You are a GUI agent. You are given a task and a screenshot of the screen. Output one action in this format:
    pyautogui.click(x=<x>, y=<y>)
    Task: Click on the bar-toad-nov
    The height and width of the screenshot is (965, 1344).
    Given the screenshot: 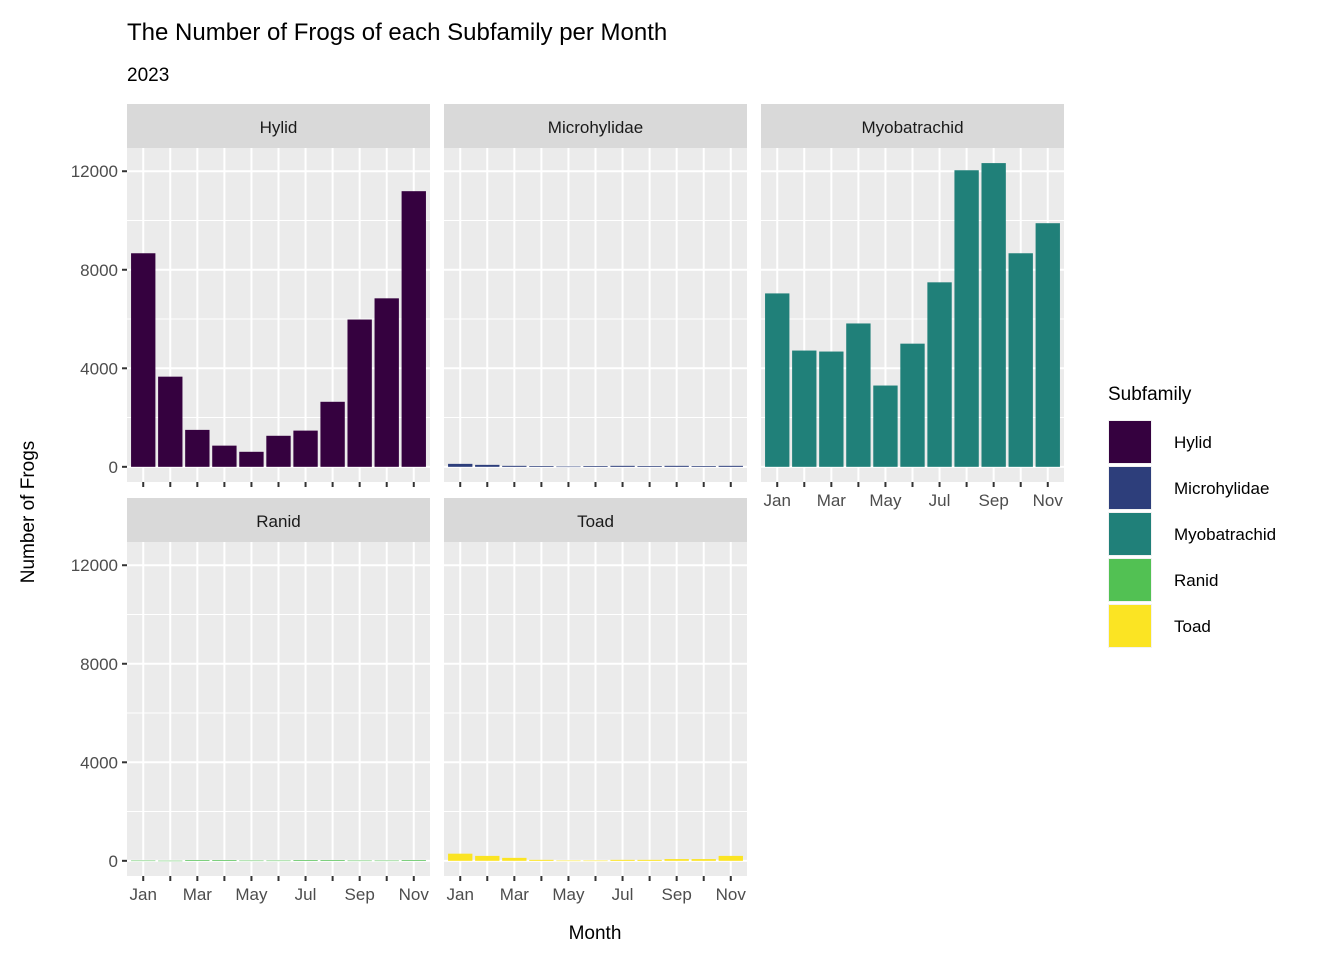 What is the action you would take?
    pyautogui.click(x=730, y=858)
    